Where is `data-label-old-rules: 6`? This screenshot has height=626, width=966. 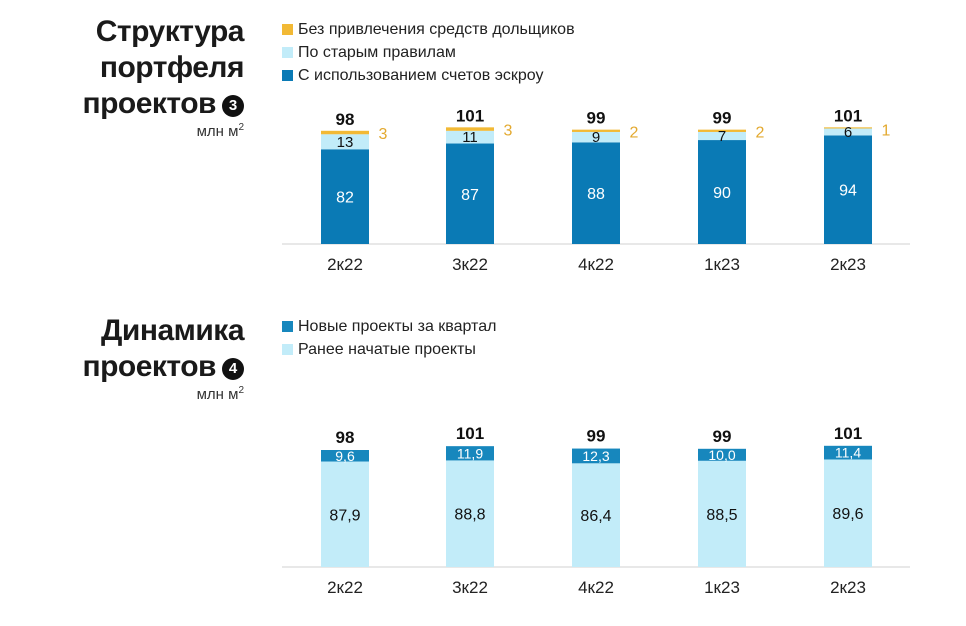 data-label-old-rules: 6 is located at coordinates (848, 132).